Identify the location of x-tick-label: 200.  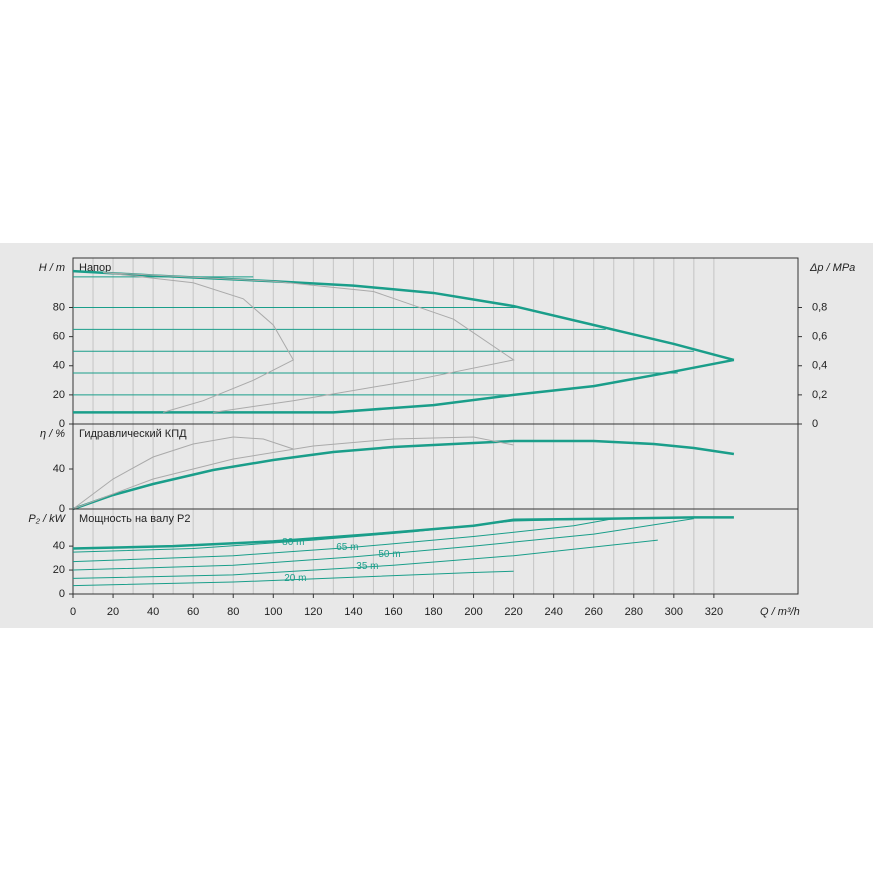
(473, 612).